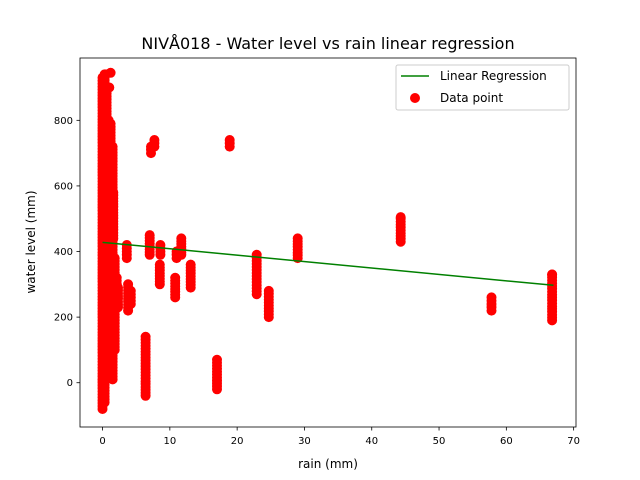  I want to click on x-tick-label: 10, so click(169, 441).